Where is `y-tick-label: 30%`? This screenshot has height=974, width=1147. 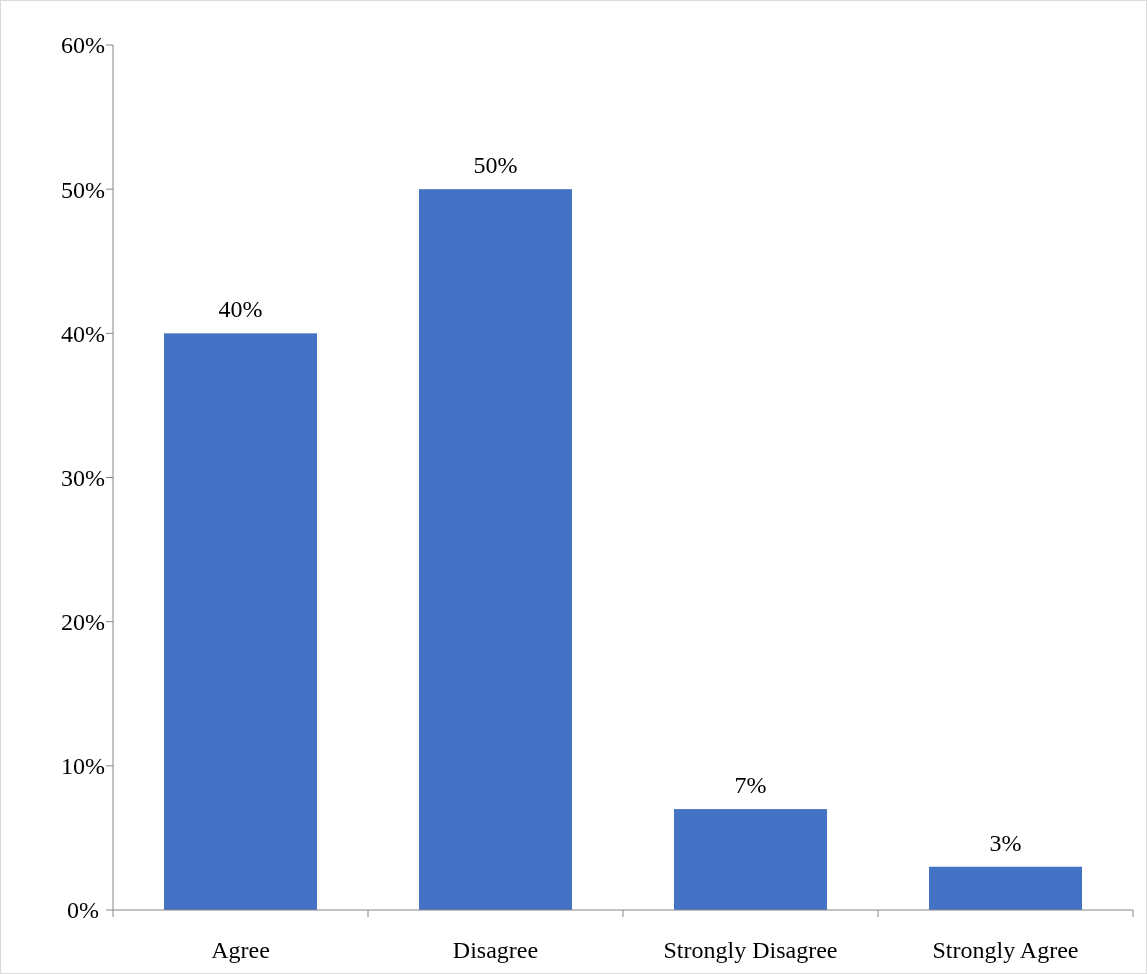 y-tick-label: 30% is located at coordinates (83, 477).